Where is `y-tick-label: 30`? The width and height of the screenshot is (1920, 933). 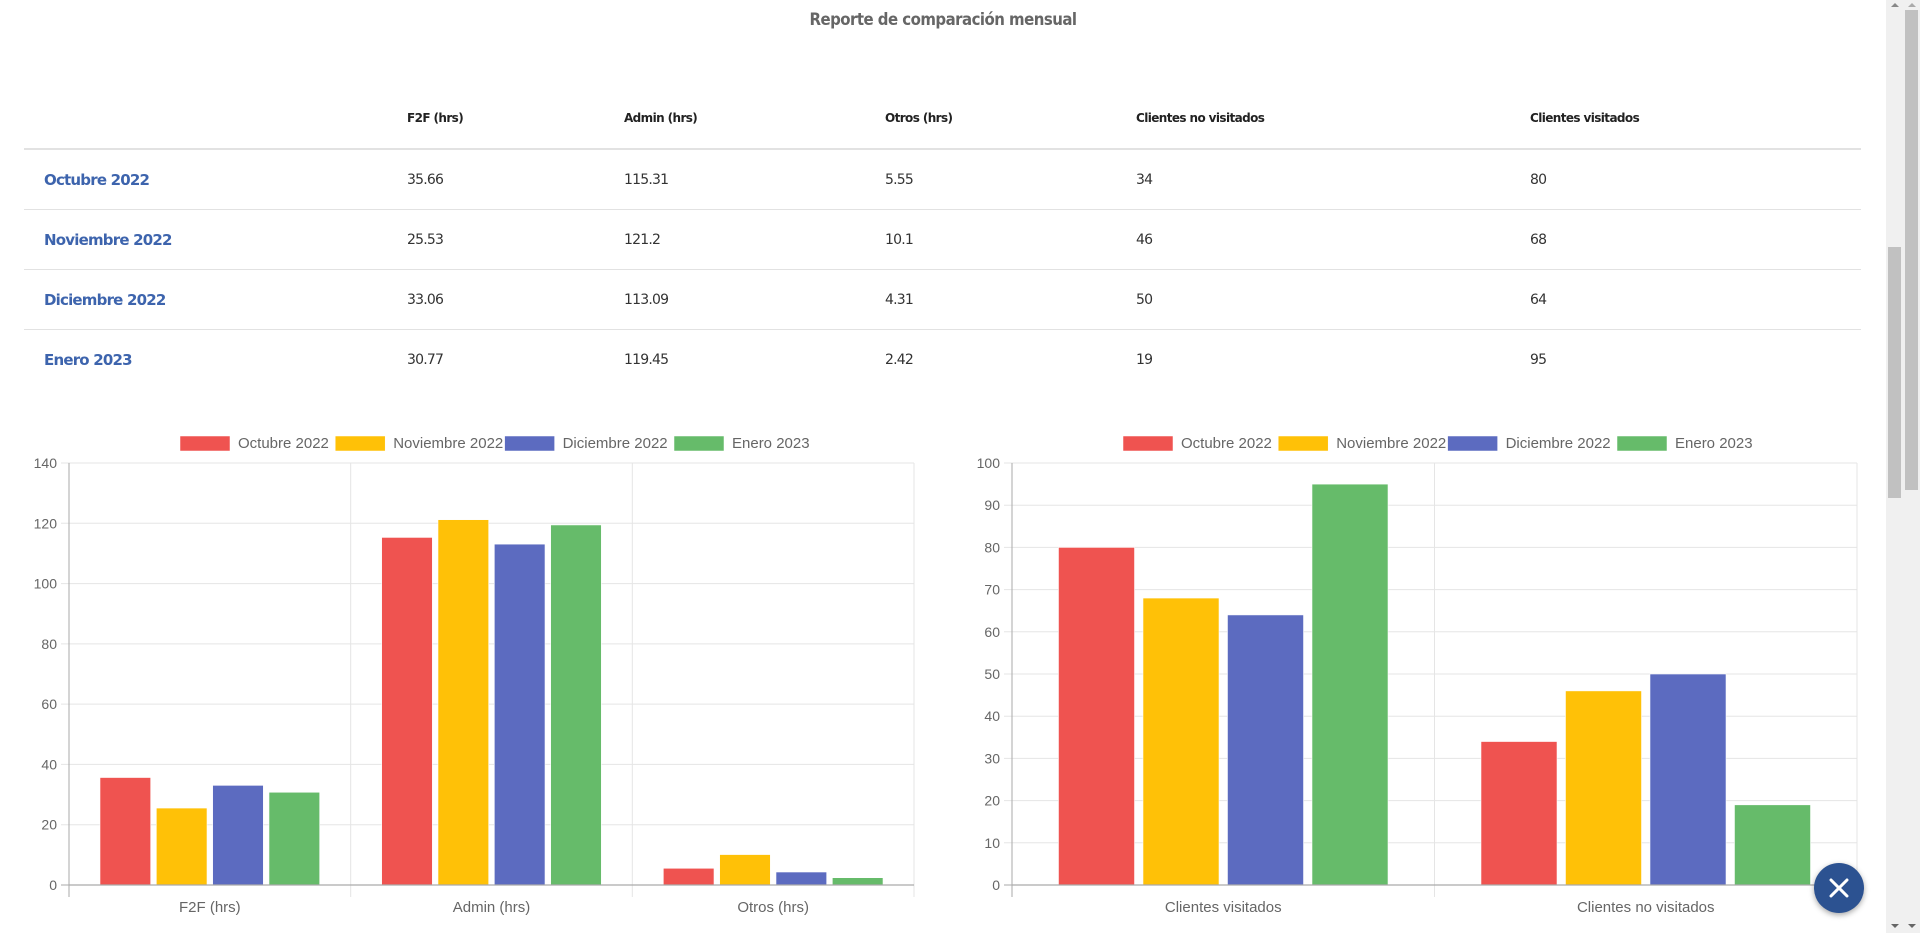
y-tick-label: 30 is located at coordinates (992, 758).